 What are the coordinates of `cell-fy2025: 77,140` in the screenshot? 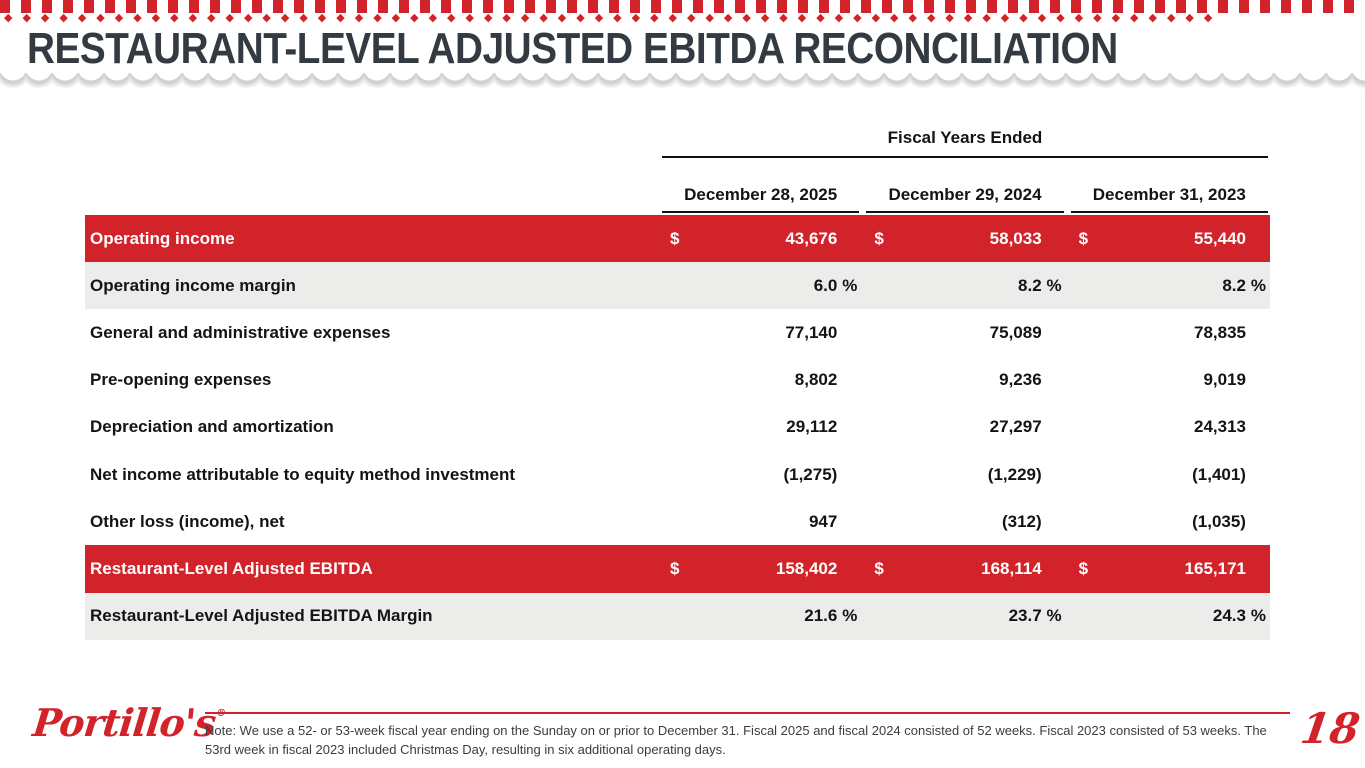 It's located at (760, 333).